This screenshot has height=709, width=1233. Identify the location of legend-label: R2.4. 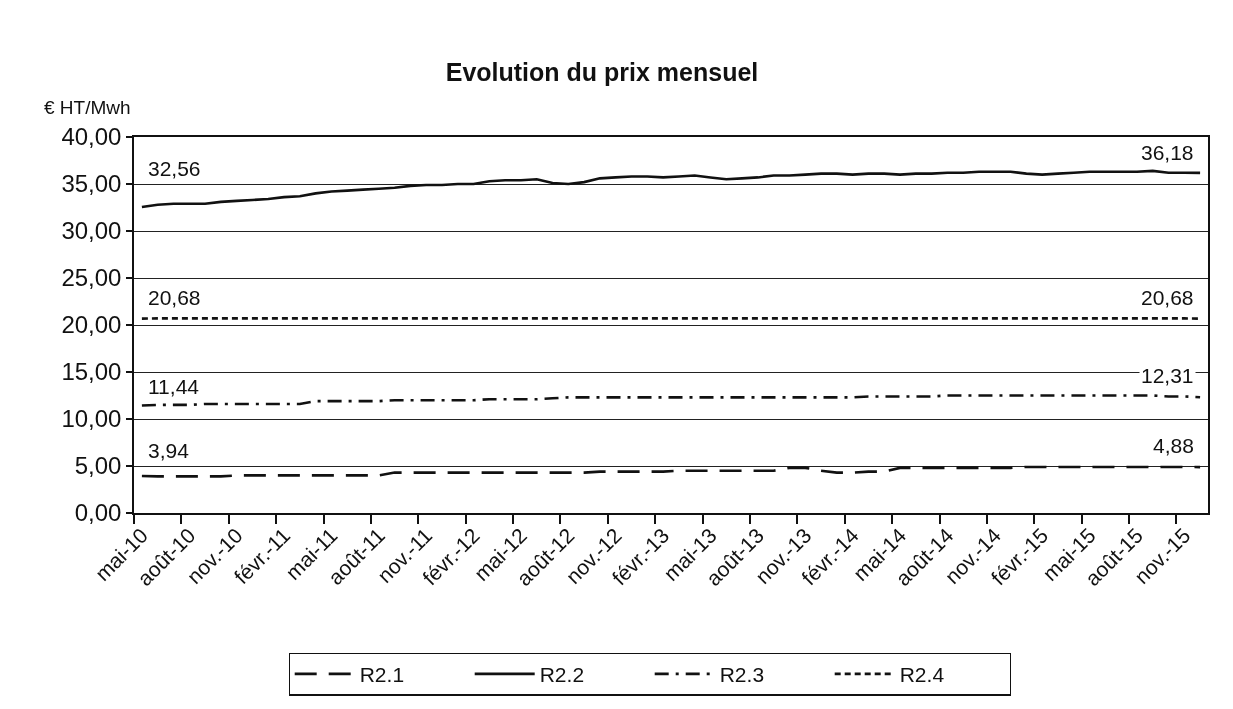
(922, 675).